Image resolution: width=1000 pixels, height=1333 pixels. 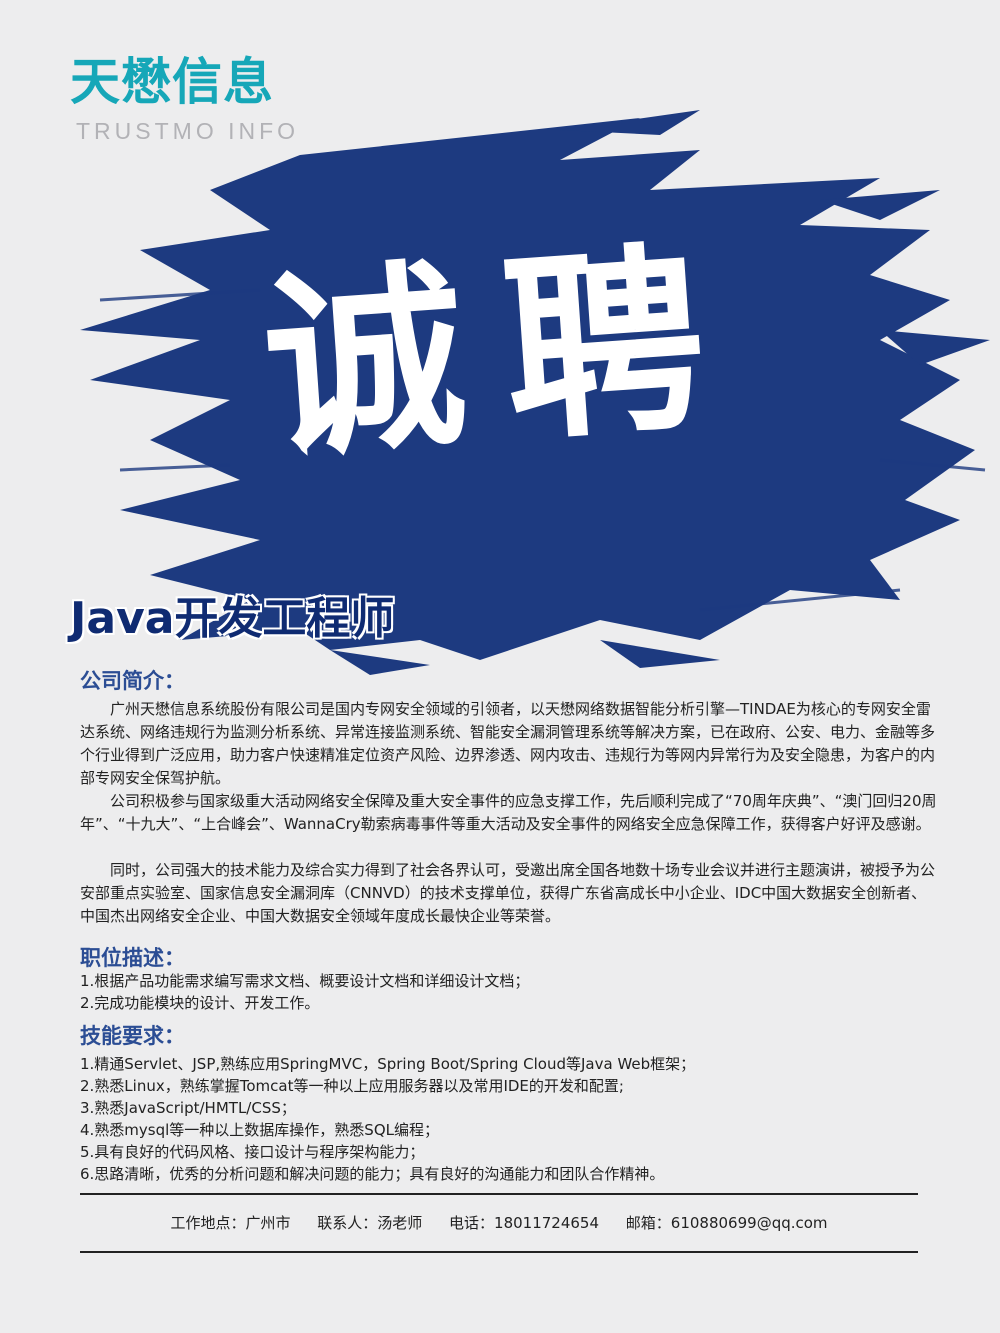 What do you see at coordinates (132, 1036) in the screenshot?
I see `skill-requirements-heading: 技能要求：` at bounding box center [132, 1036].